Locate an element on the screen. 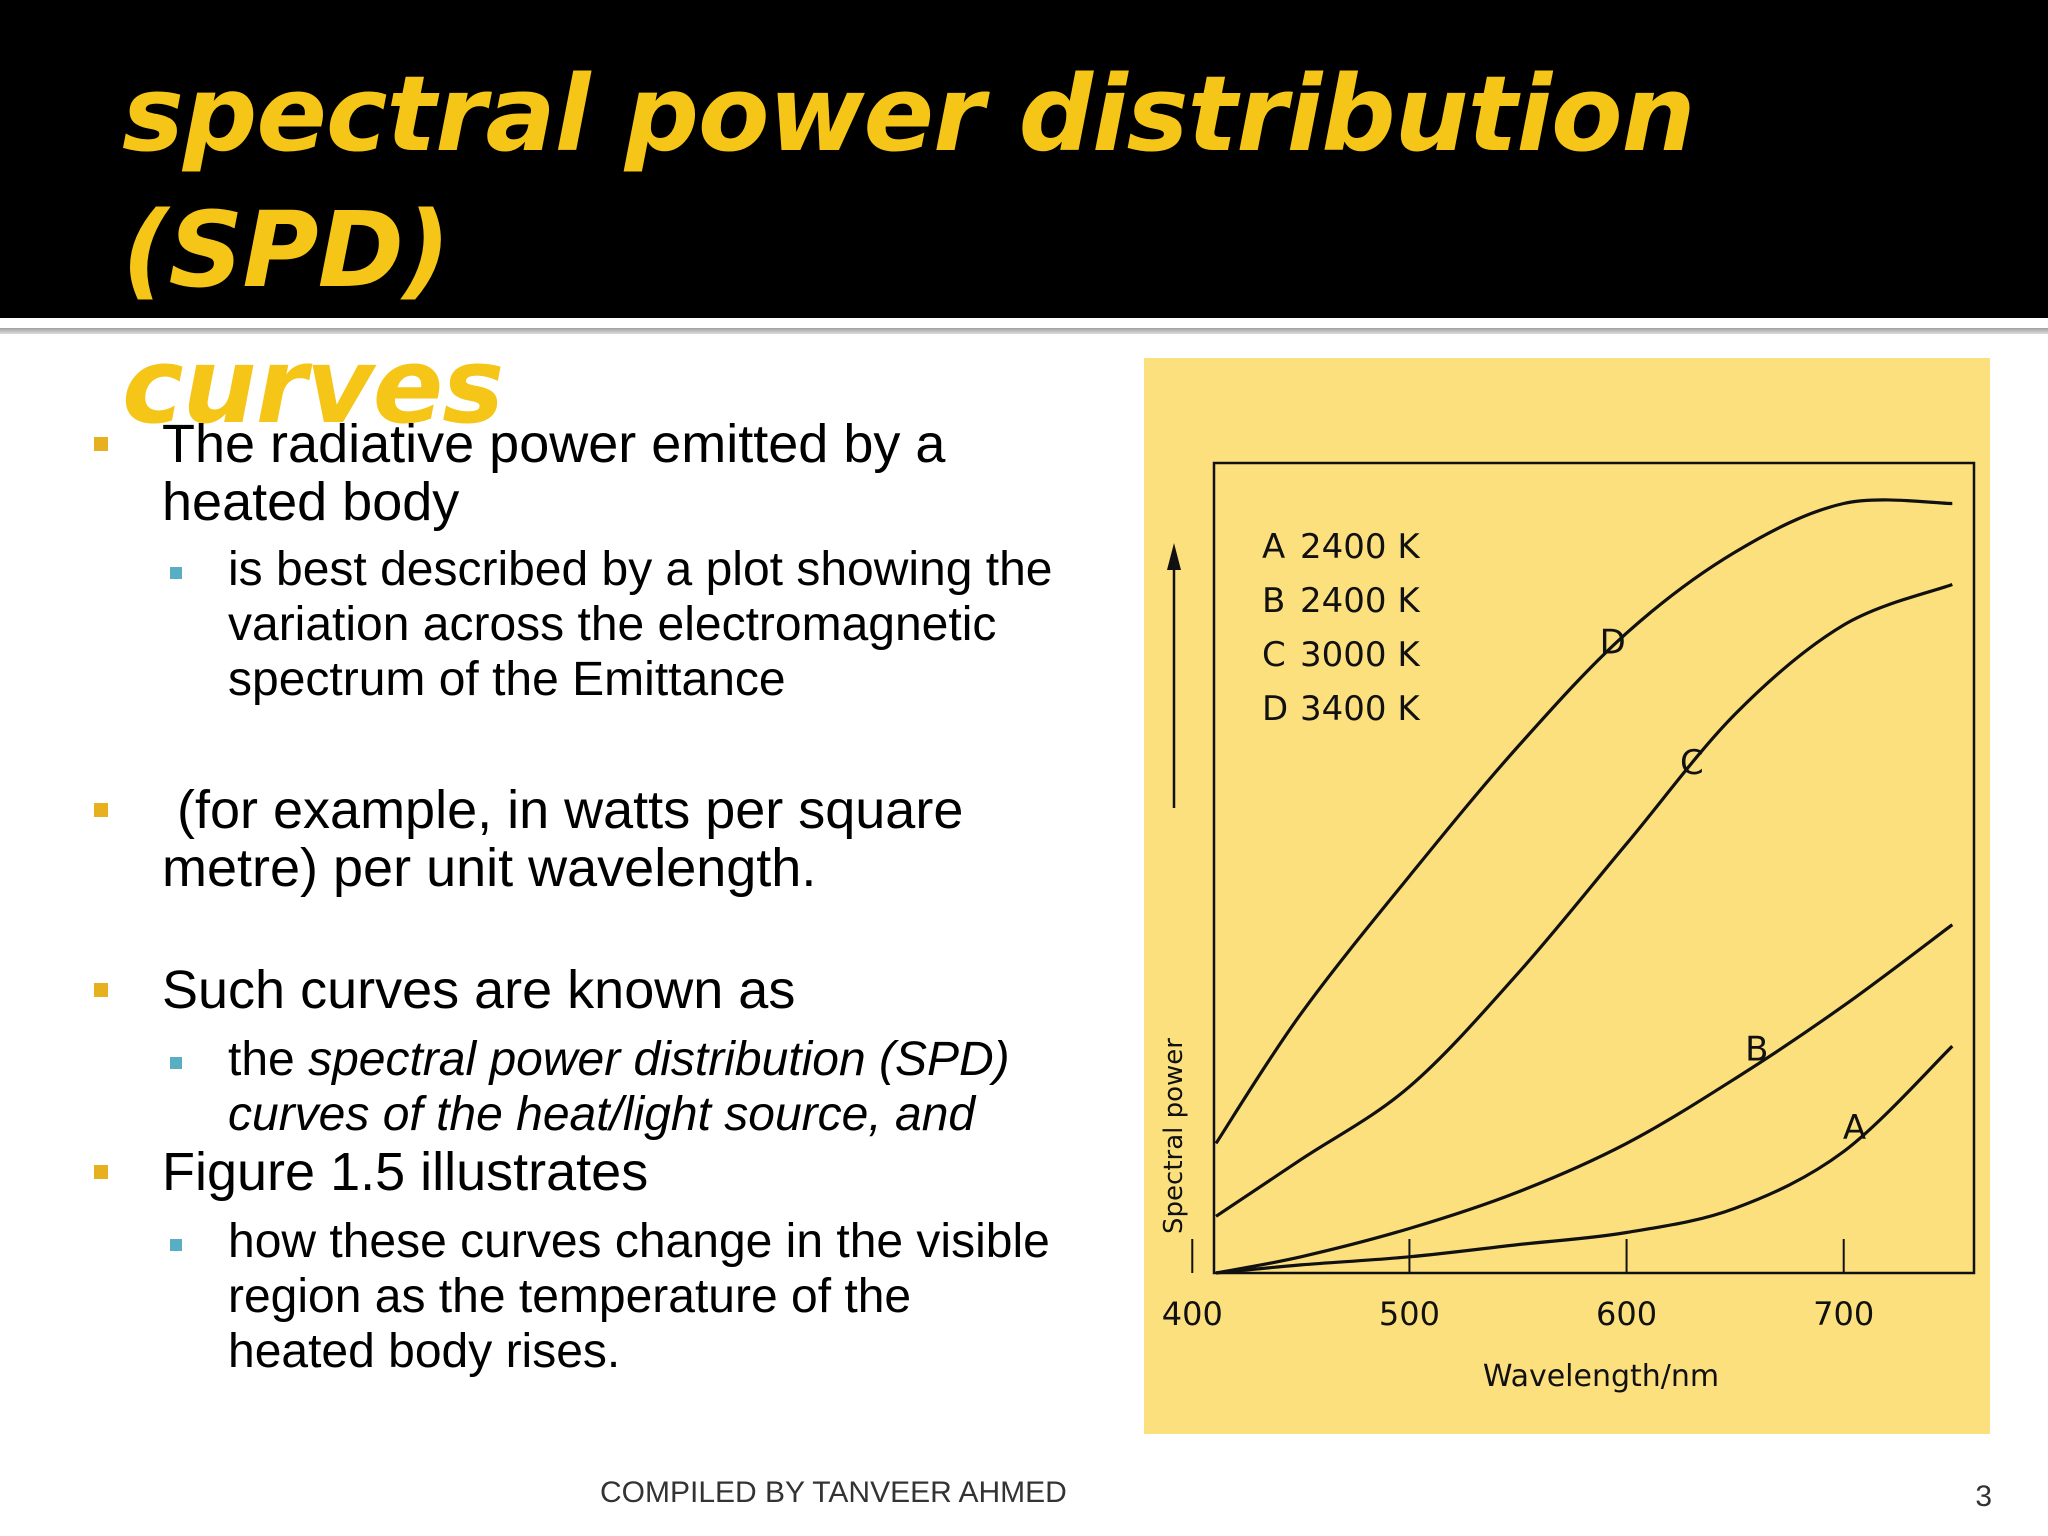  legend-temperature: 3400 K is located at coordinates (1360, 709).